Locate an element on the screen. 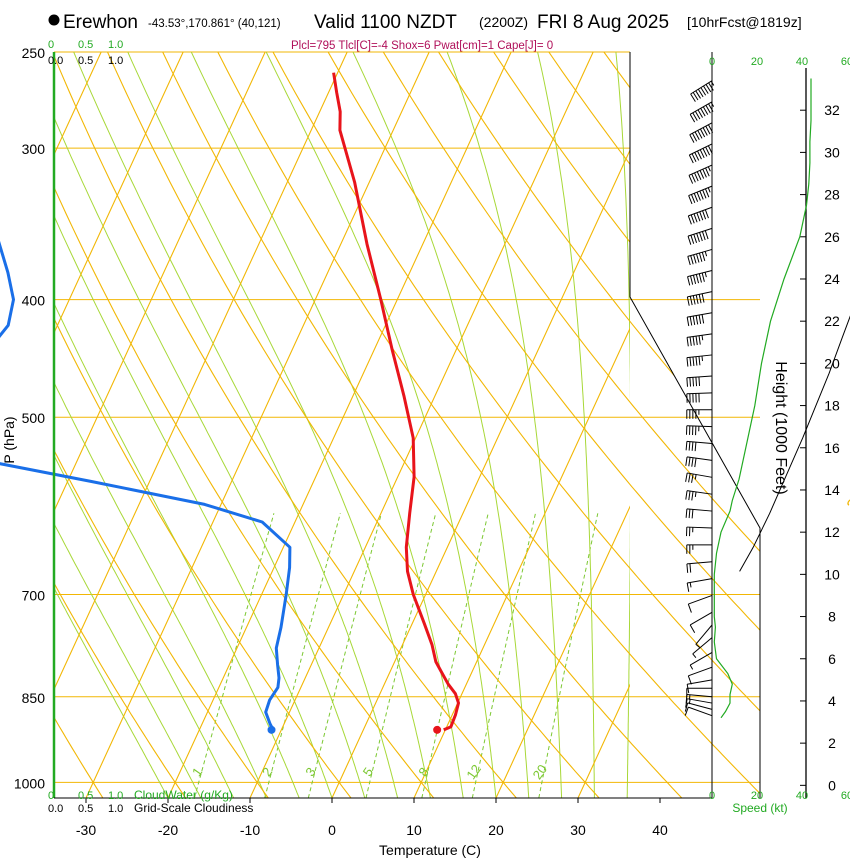  x-tick-label: 40 is located at coordinates (660, 830).